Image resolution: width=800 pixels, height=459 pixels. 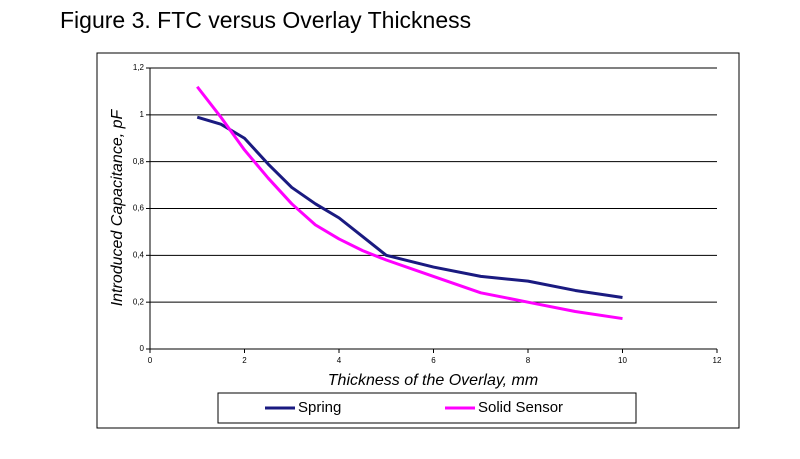 I want to click on y-axis-label: Introduced Capacitance, pF, so click(x=117, y=207).